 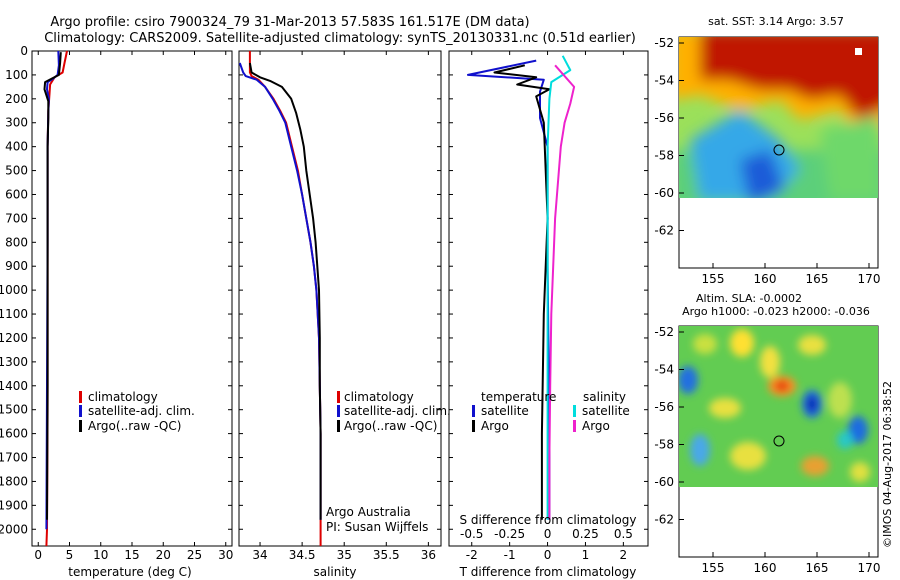 What do you see at coordinates (14, 290) in the screenshot?
I see `depth-tick-label: 1000` at bounding box center [14, 290].